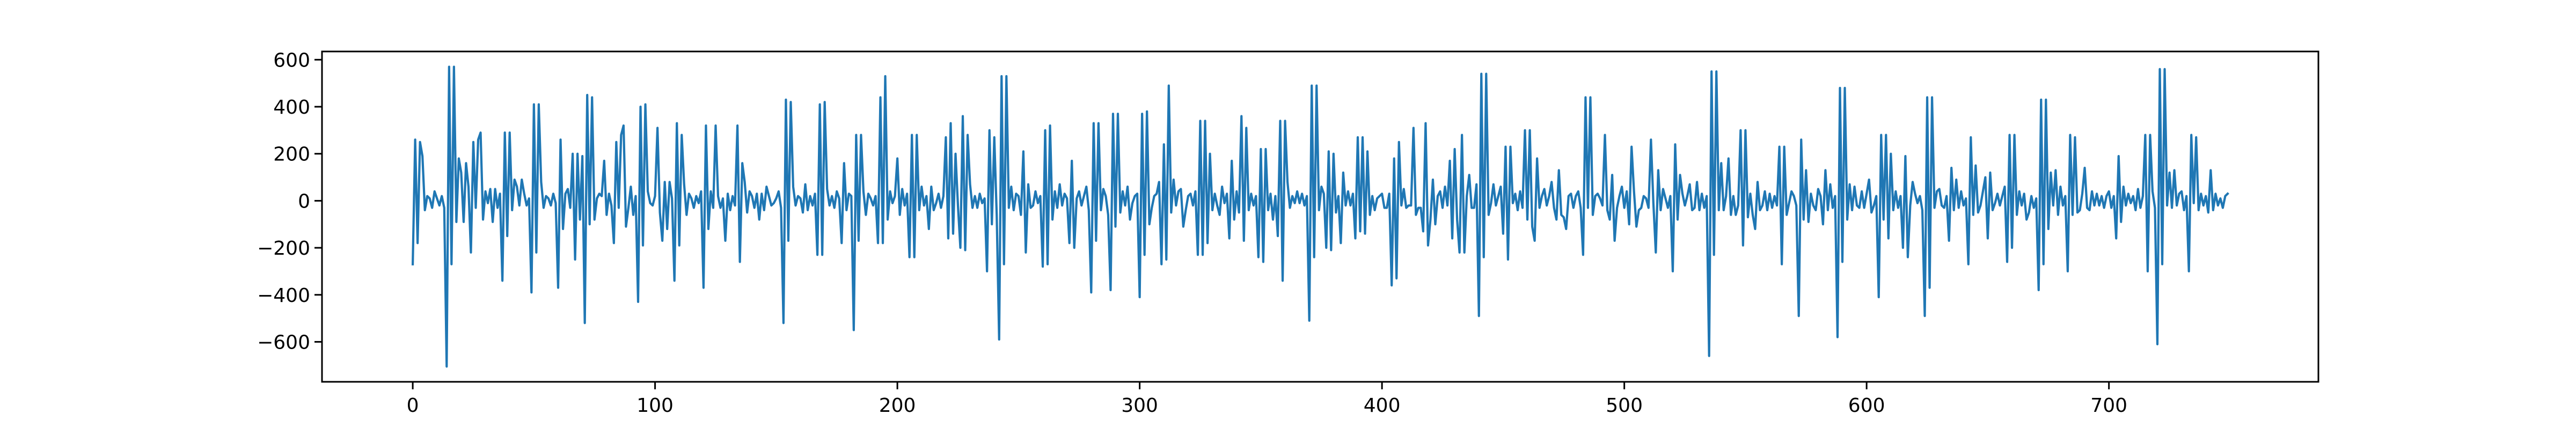  I want to click on y-tick-label: 0, so click(304, 201).